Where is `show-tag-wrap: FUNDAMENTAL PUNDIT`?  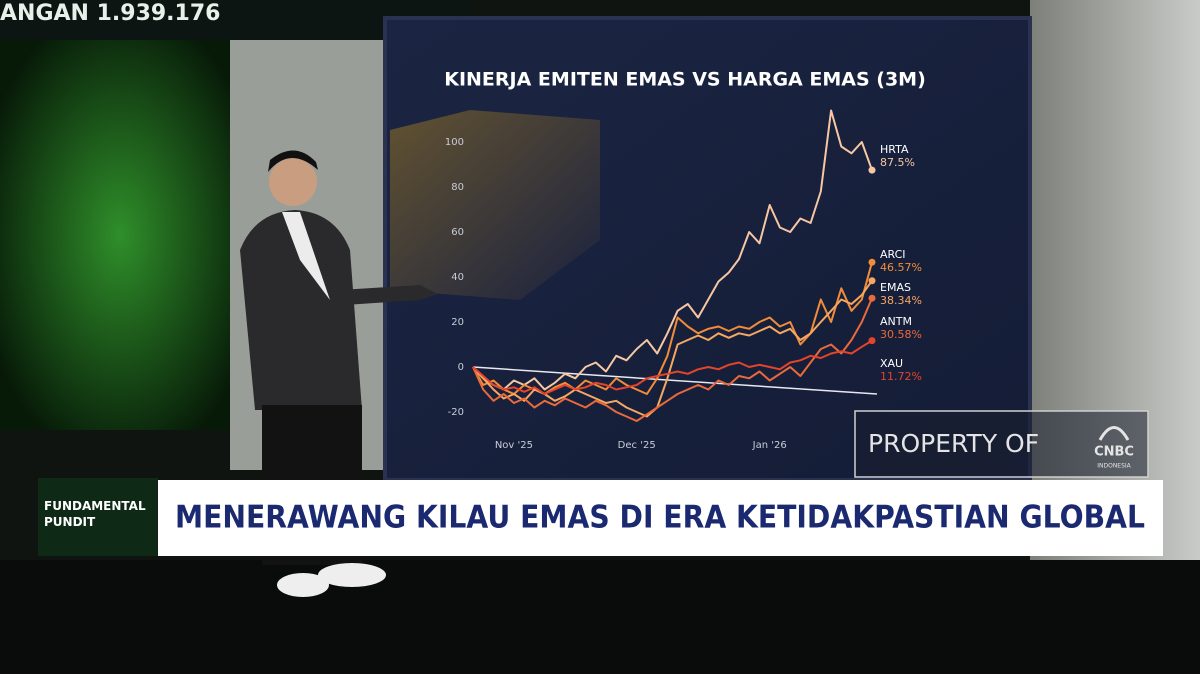
show-tag-wrap: FUNDAMENTAL PUNDIT is located at coordinates (95, 514).